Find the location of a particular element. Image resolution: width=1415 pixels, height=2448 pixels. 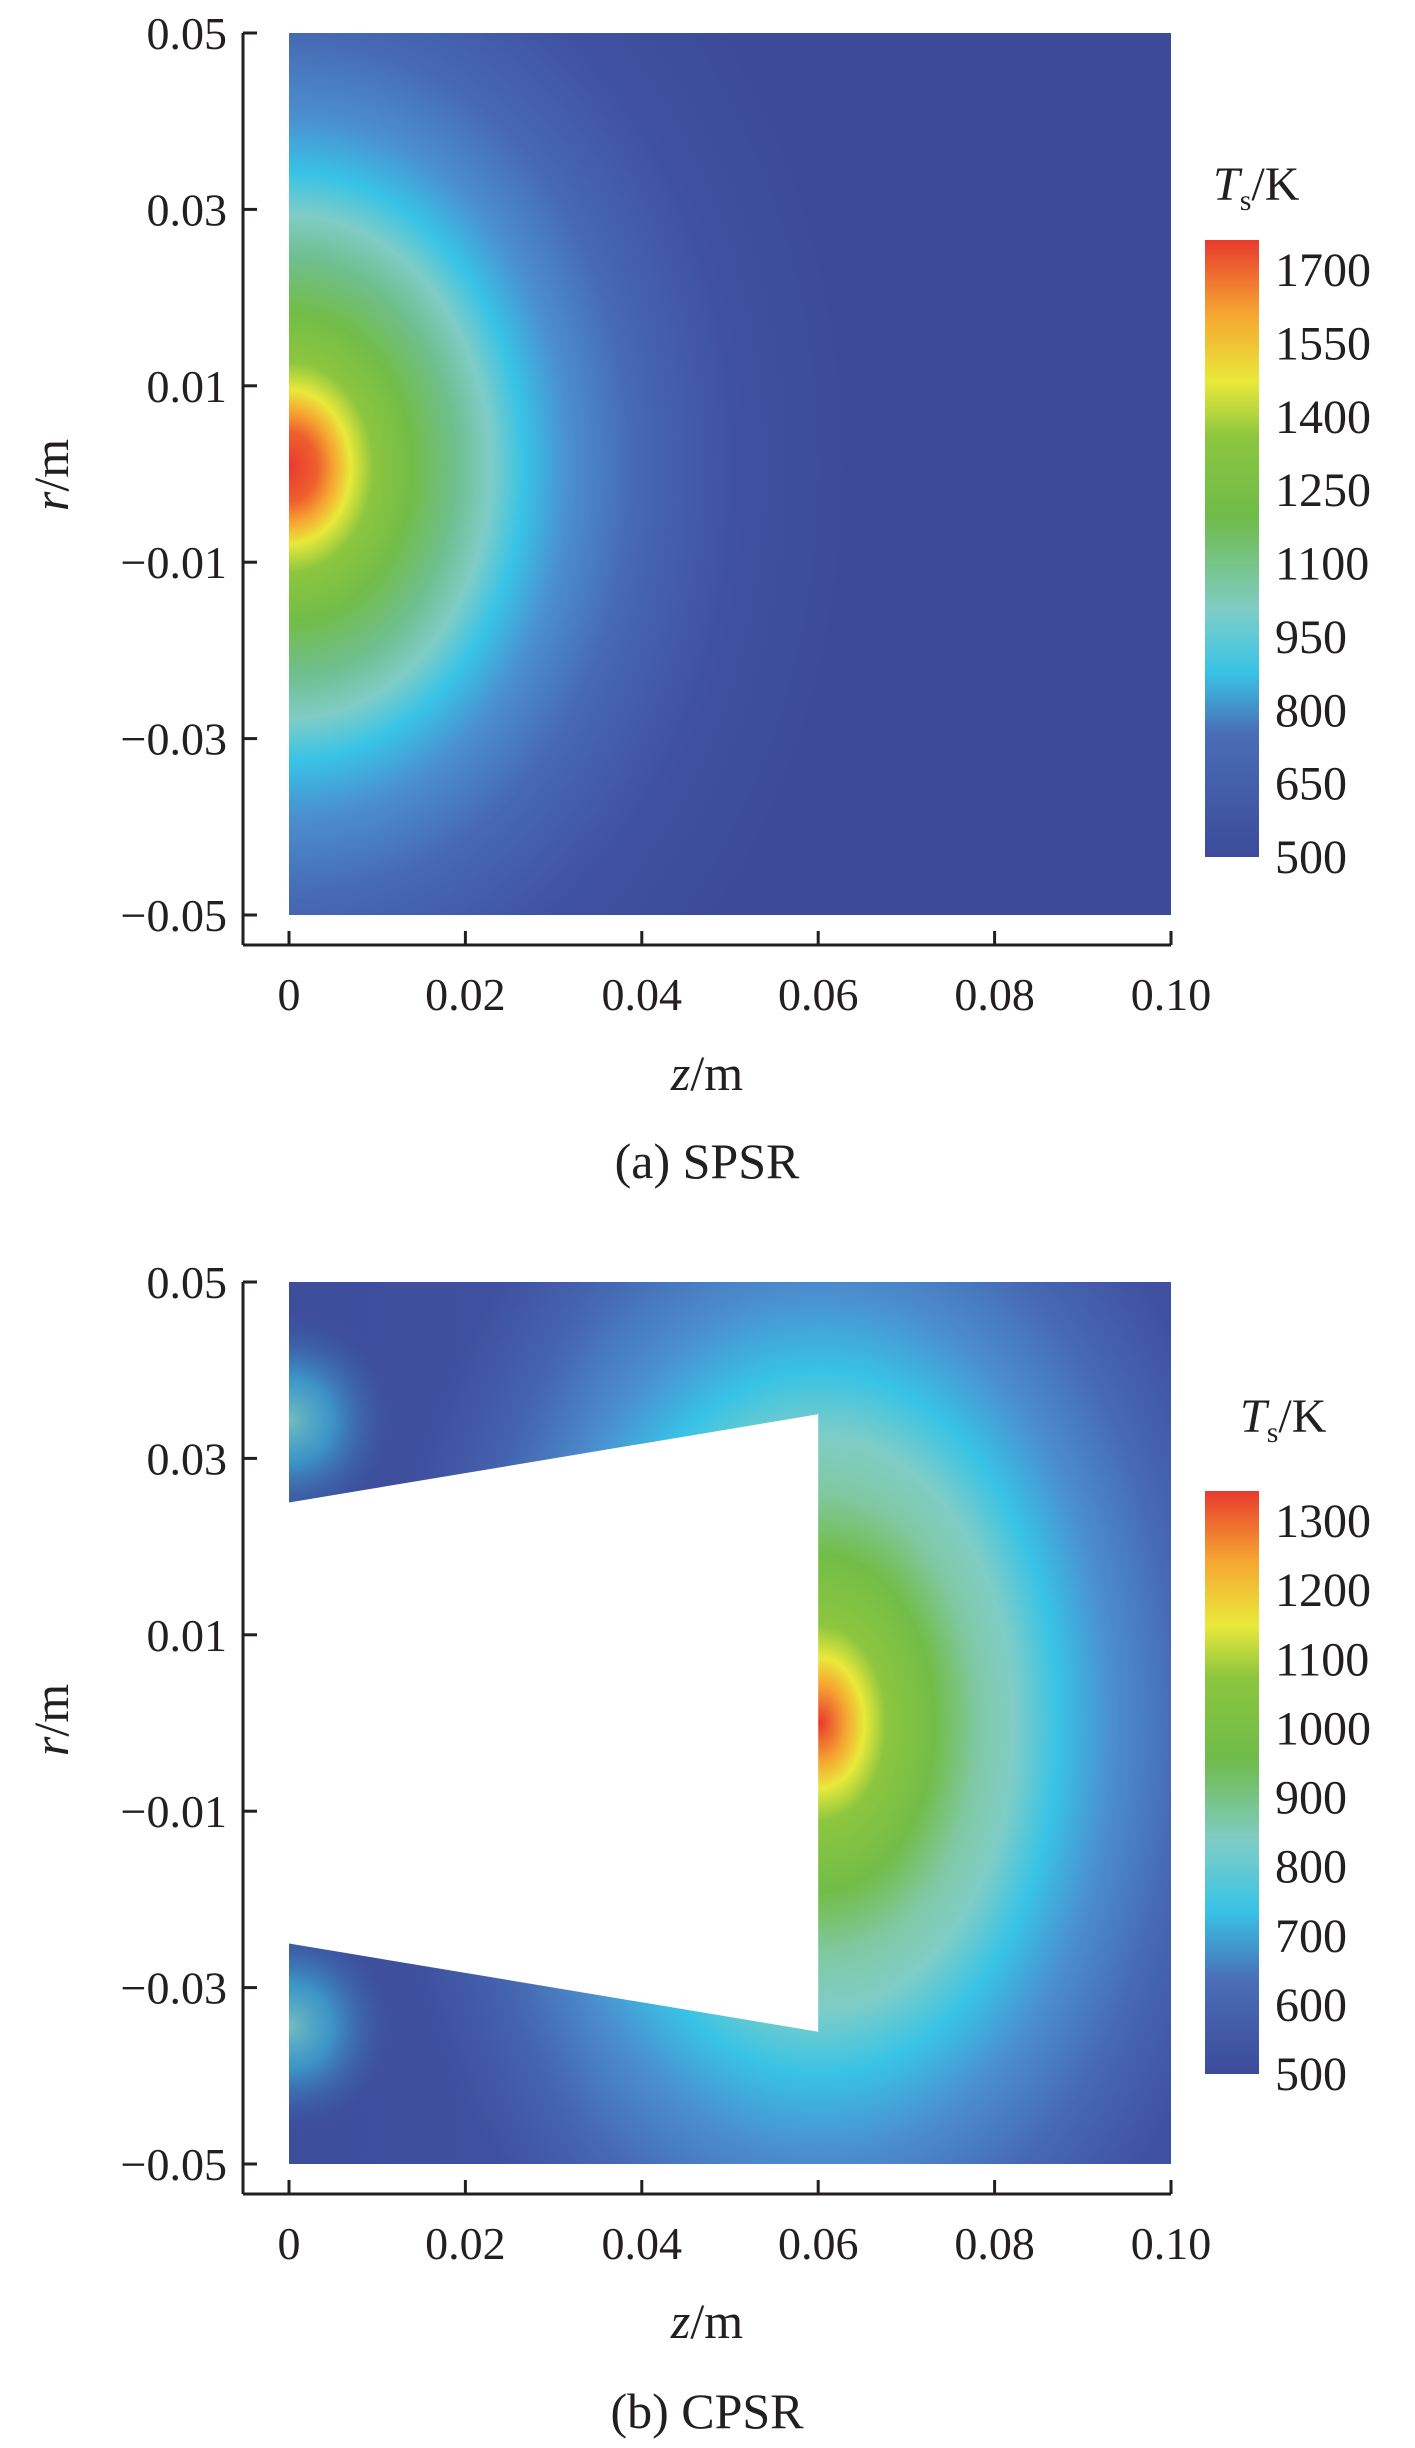

colorbar-tick-label: 900 is located at coordinates (1311, 1798).